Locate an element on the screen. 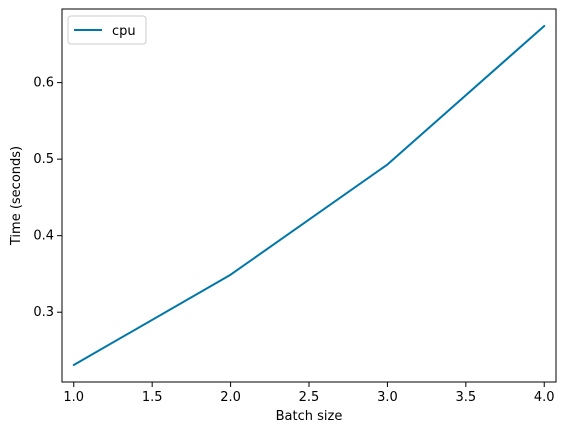 The height and width of the screenshot is (432, 567). y-axis-label: Time (seconds) is located at coordinates (16, 196).